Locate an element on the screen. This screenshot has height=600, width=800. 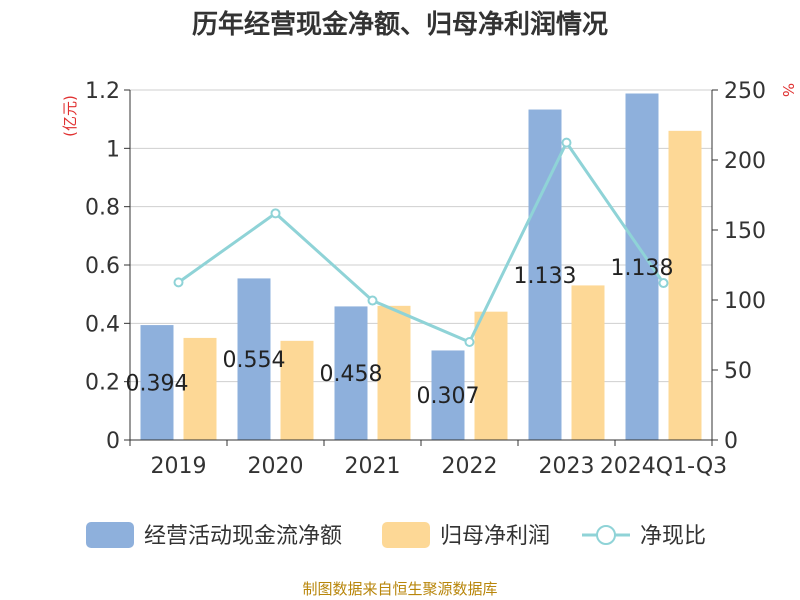
left-tick-label: 0.4 is located at coordinates (102, 324).